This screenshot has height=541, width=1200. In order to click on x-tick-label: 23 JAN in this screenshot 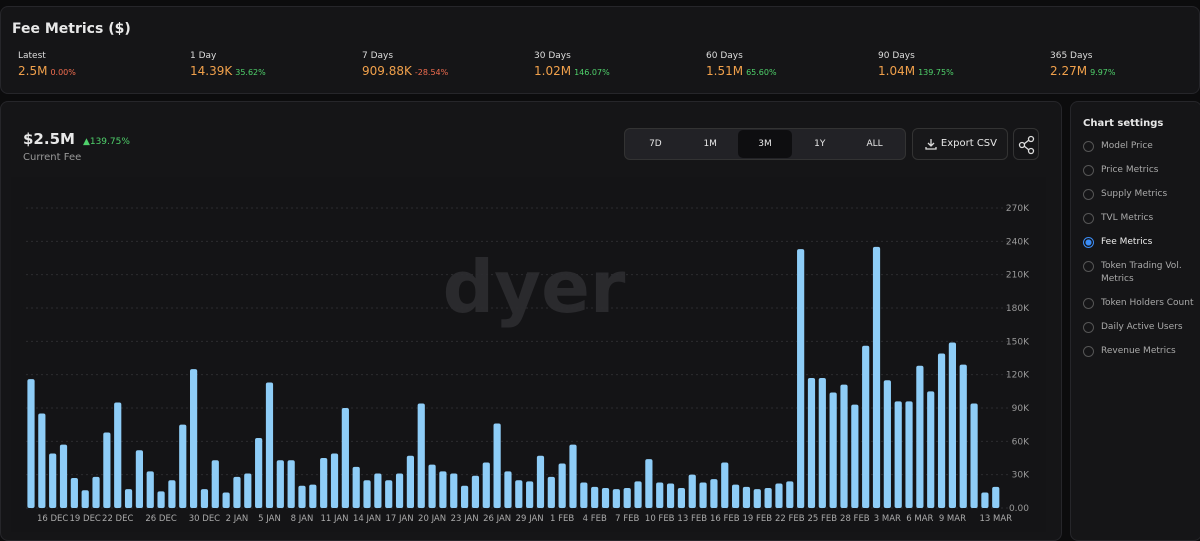, I will do `click(465, 519)`.